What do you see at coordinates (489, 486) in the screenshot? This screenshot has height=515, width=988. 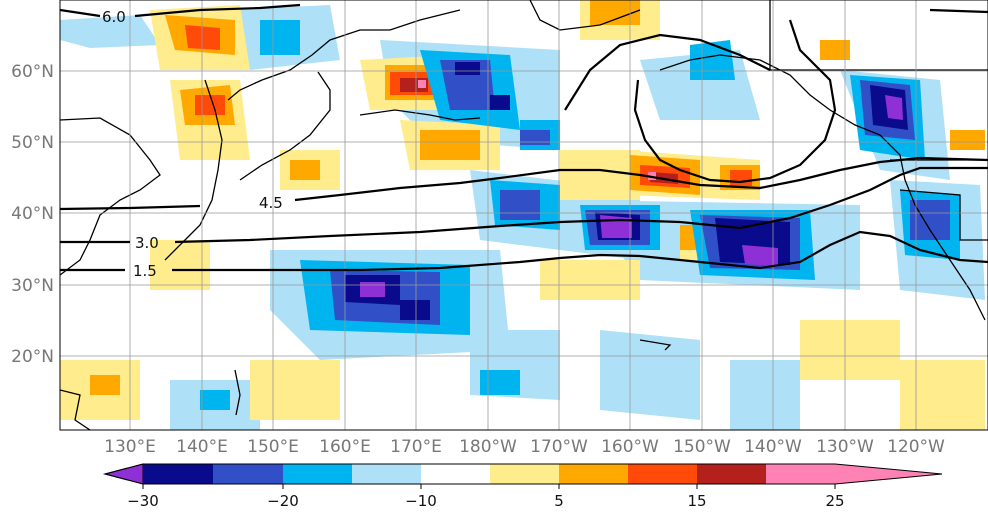 I see `colorbar-ticks` at bounding box center [489, 486].